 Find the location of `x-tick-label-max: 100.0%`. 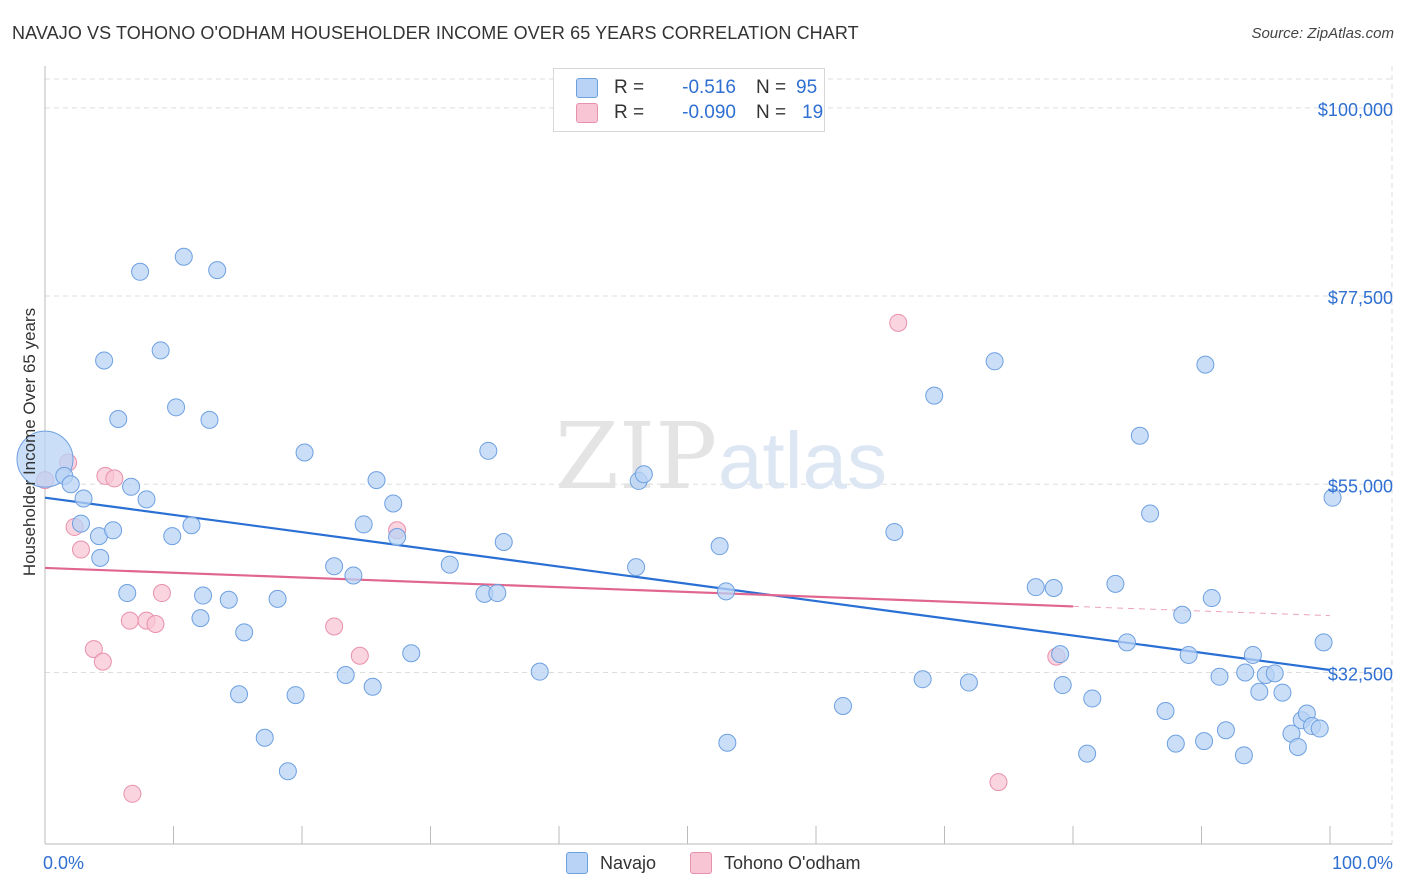

x-tick-label-max: 100.0% is located at coordinates (1362, 863).